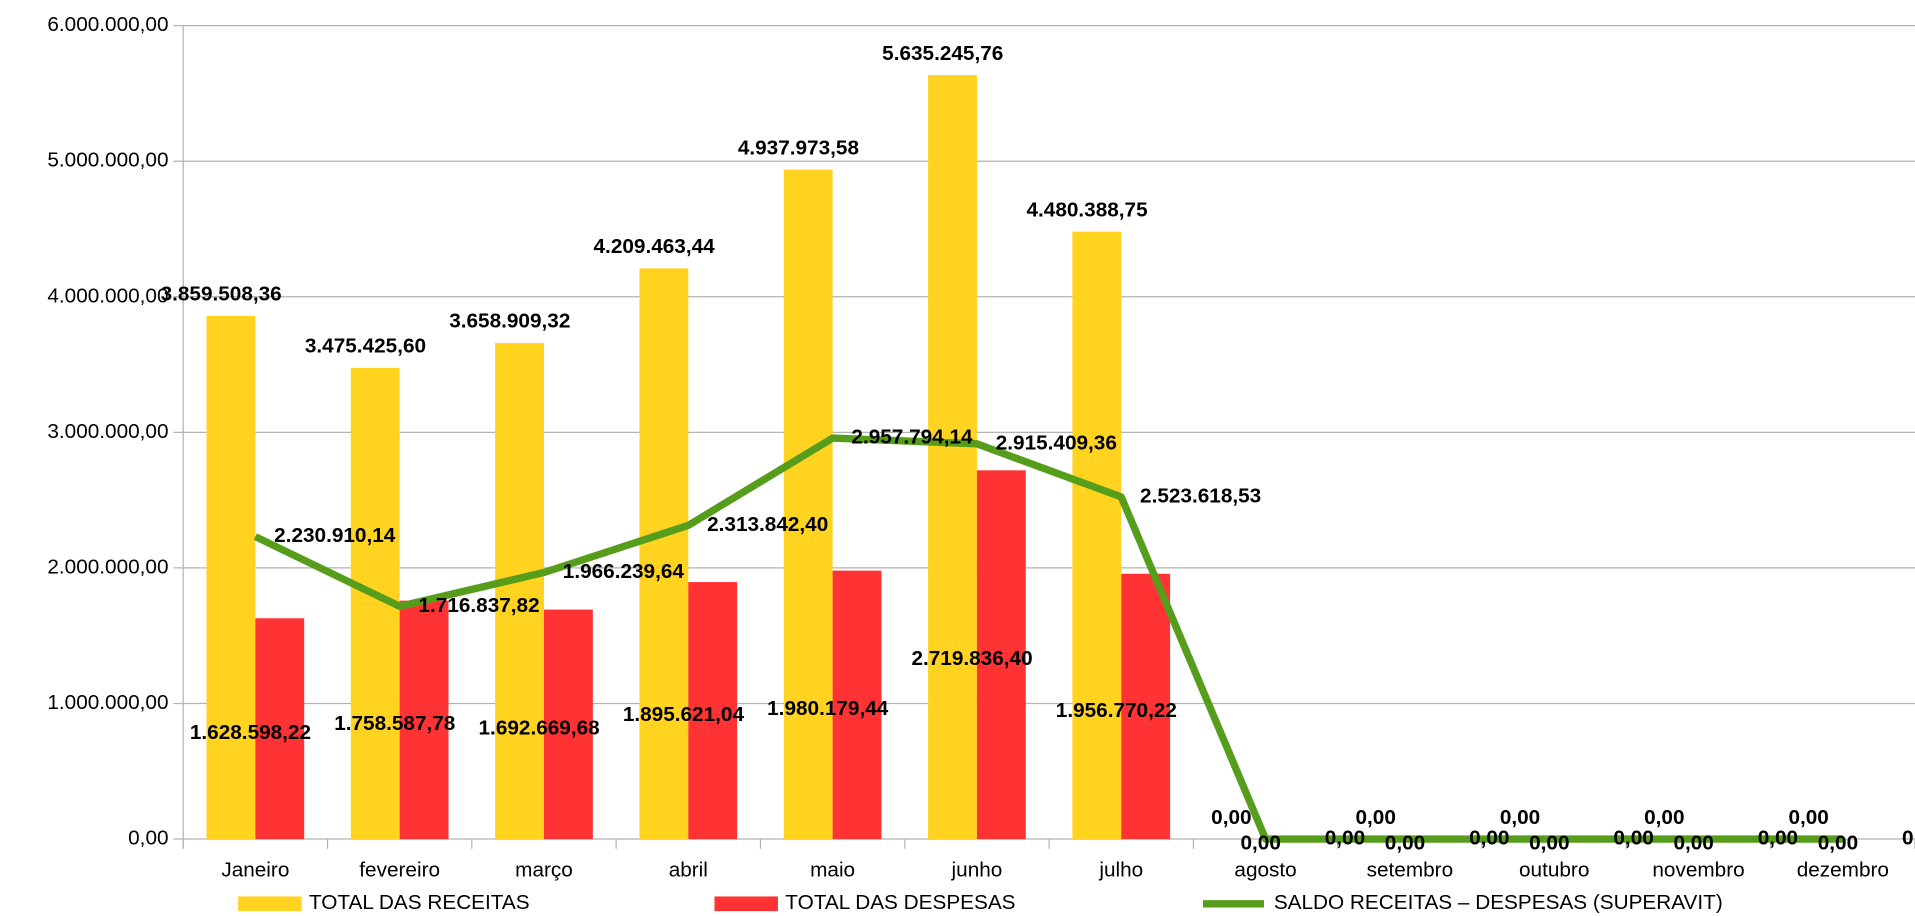 The image size is (1915, 916). What do you see at coordinates (539, 728) in the screenshot?
I see `data-label: 1.692.669,68` at bounding box center [539, 728].